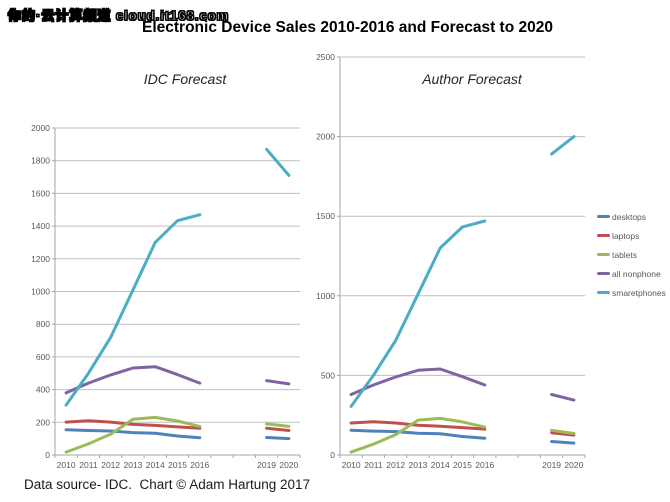 This screenshot has height=502, width=670. Describe the element at coordinates (328, 375) in the screenshot. I see `y-tick-label: 500` at that location.